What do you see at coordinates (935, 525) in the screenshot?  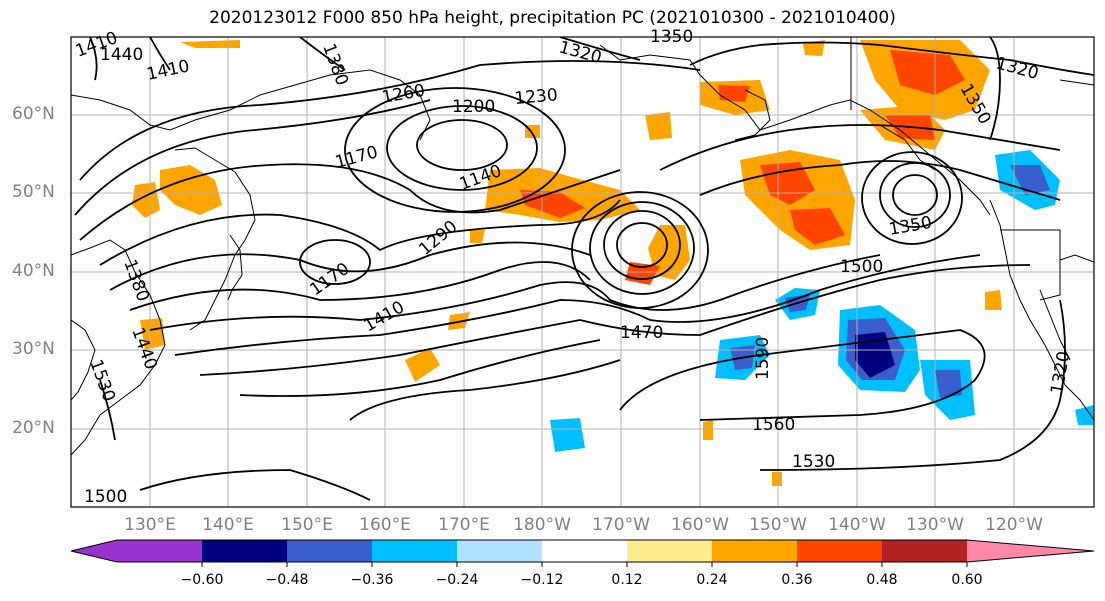 I see `longitude-label: 130°W` at bounding box center [935, 525].